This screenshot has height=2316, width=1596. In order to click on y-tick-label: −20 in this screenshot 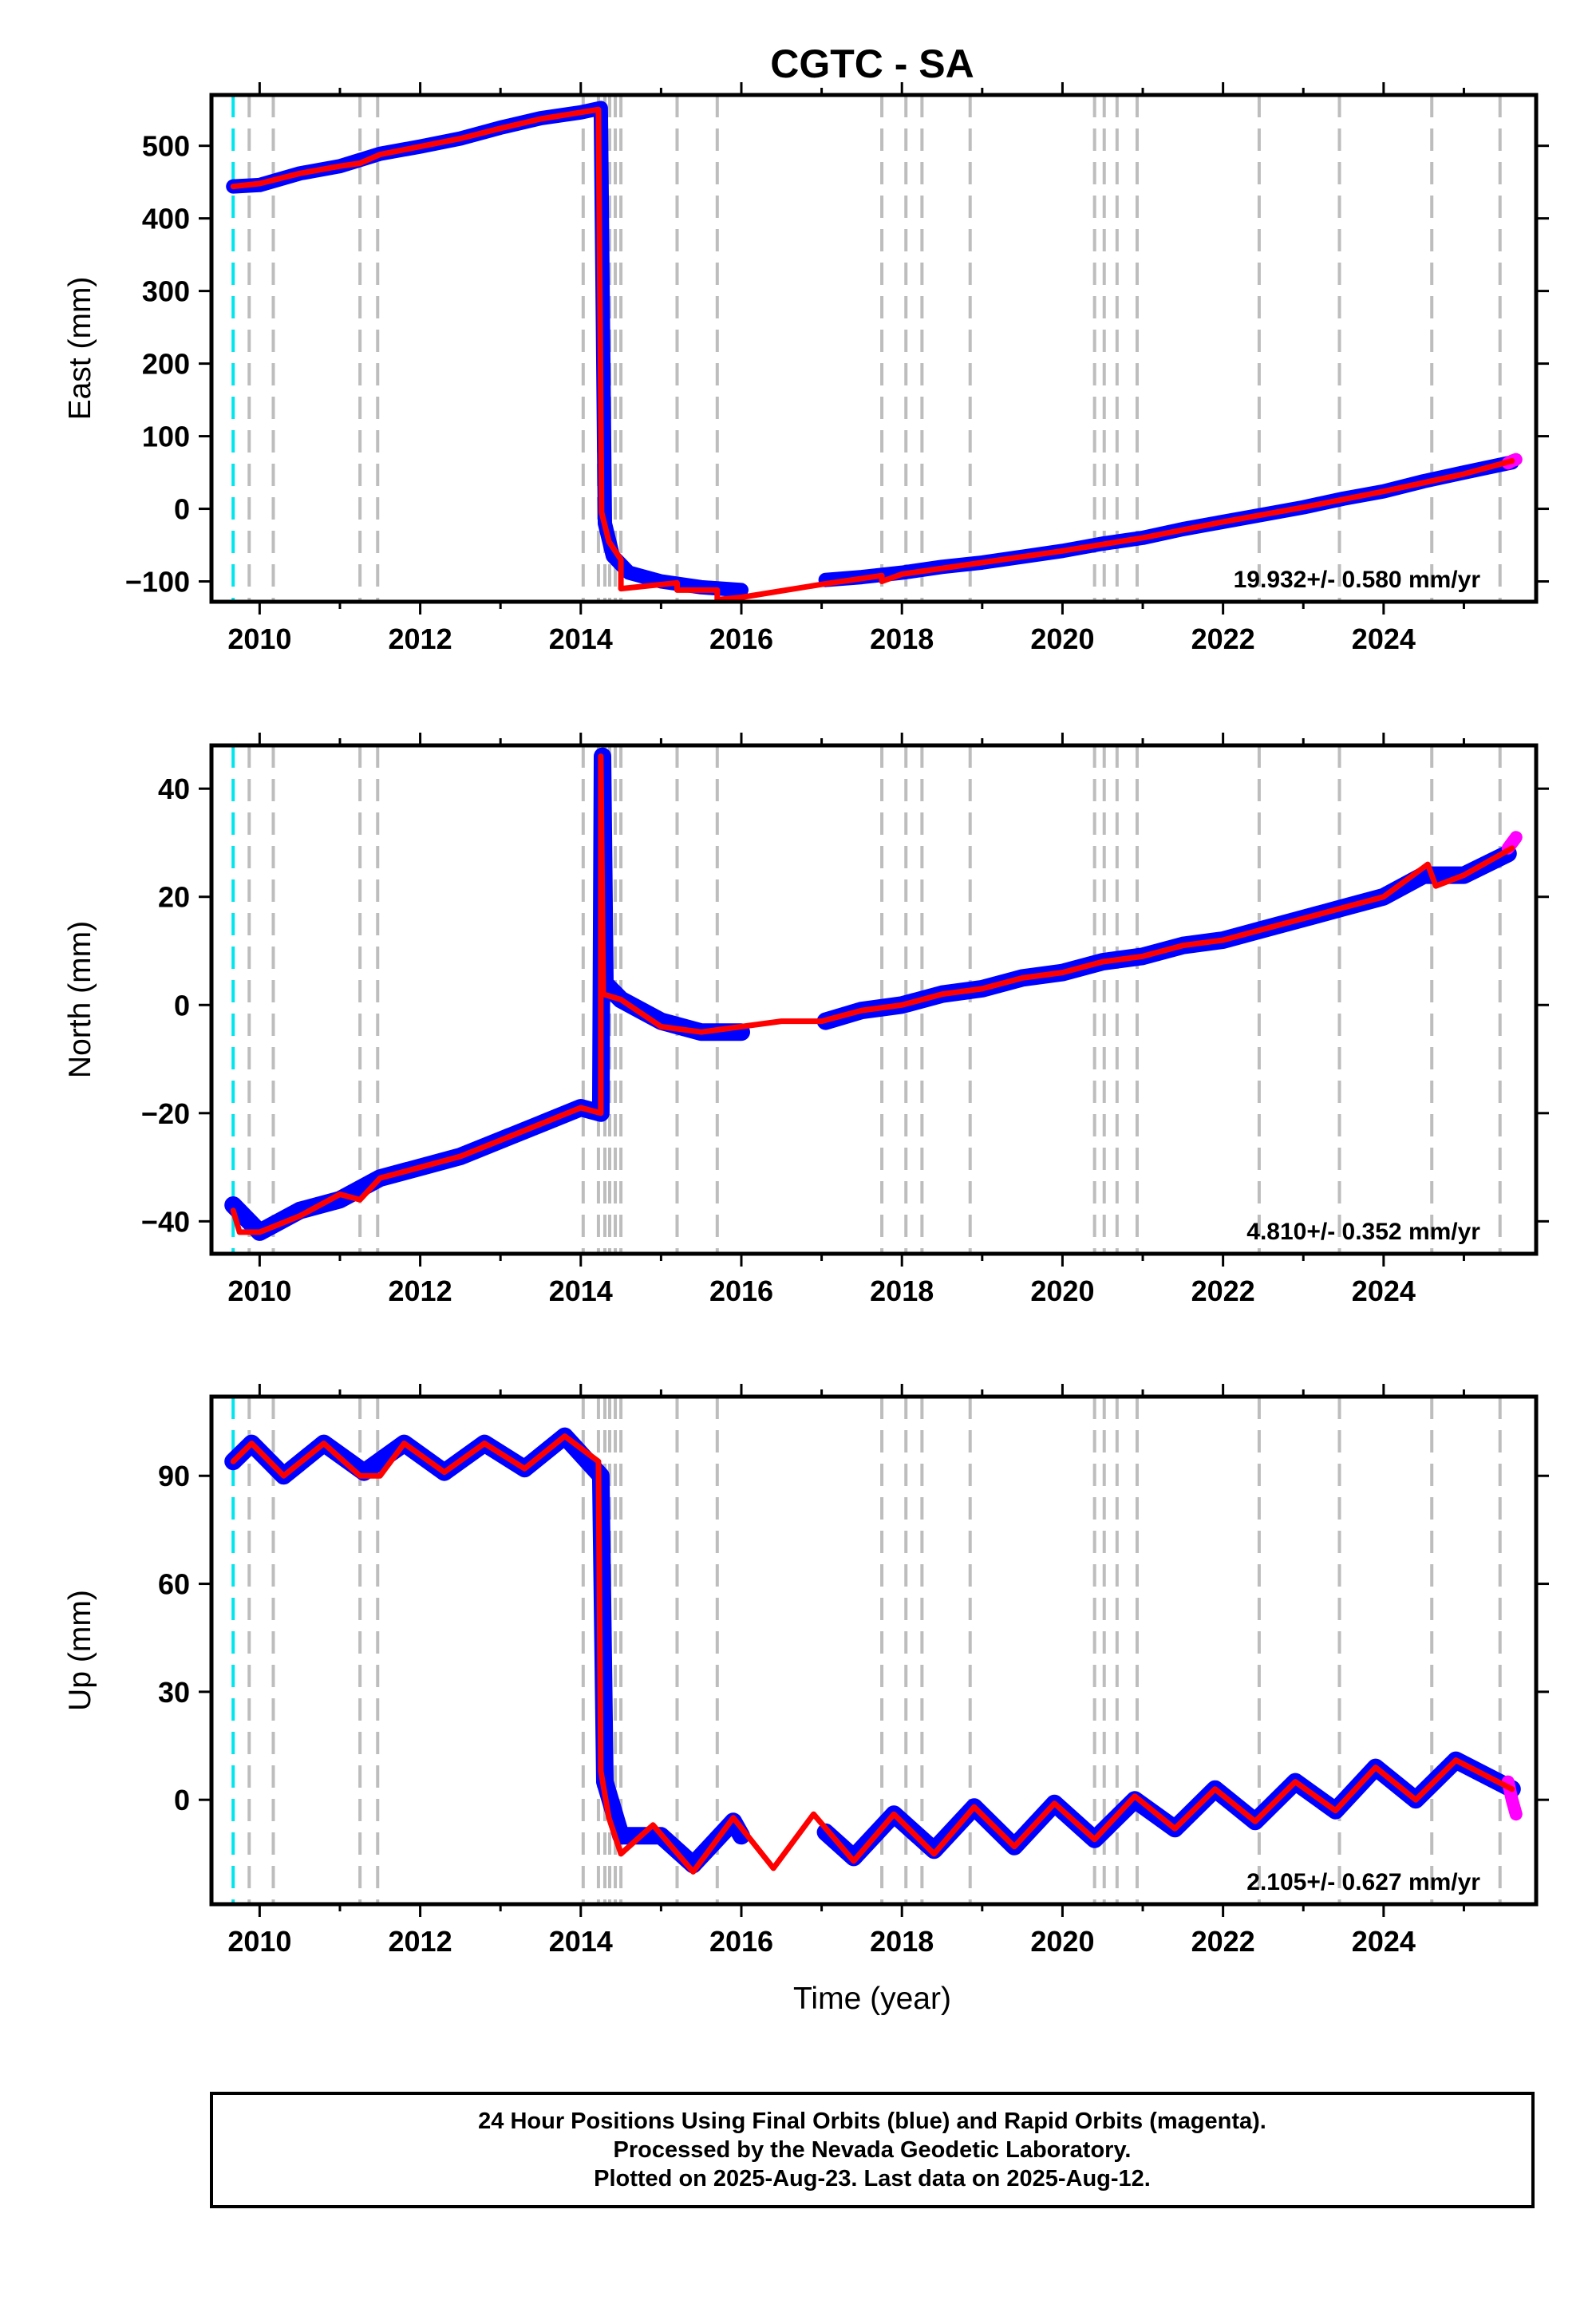, I will do `click(165, 1113)`.